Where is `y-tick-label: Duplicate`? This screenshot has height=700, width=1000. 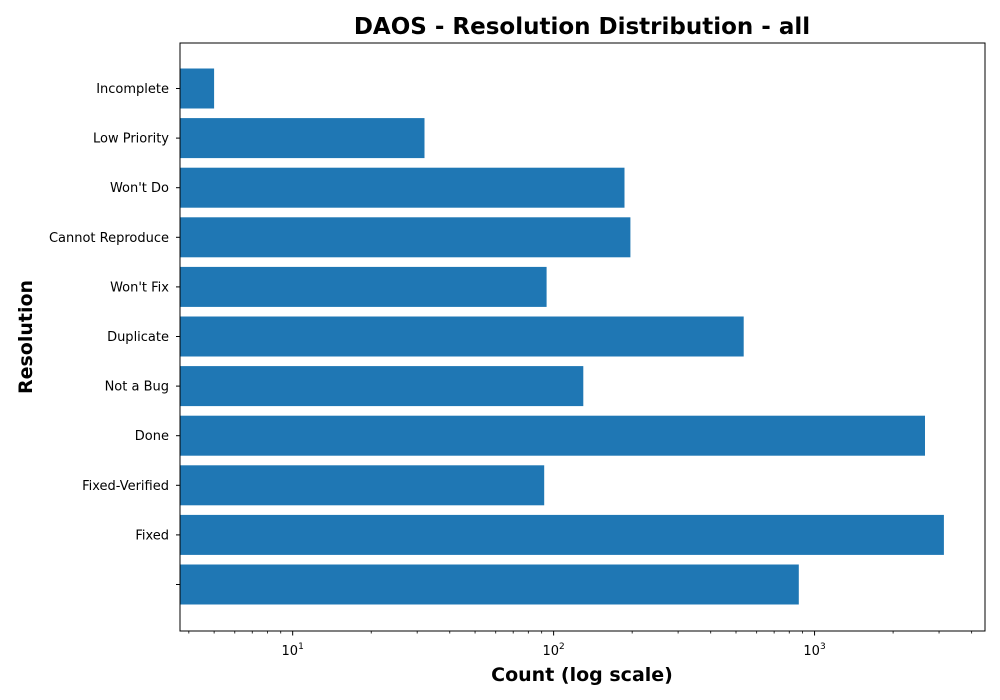 y-tick-label: Duplicate is located at coordinates (138, 337).